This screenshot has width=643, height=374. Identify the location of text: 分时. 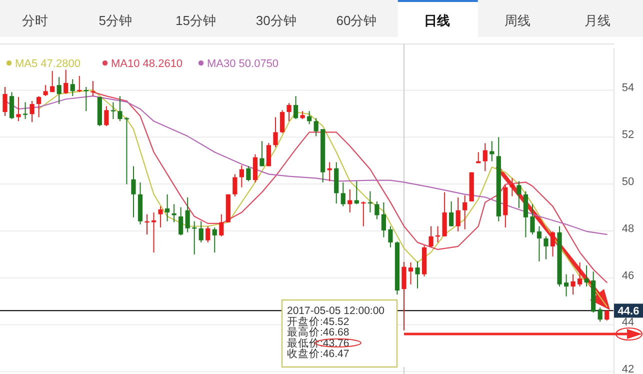
(35, 20).